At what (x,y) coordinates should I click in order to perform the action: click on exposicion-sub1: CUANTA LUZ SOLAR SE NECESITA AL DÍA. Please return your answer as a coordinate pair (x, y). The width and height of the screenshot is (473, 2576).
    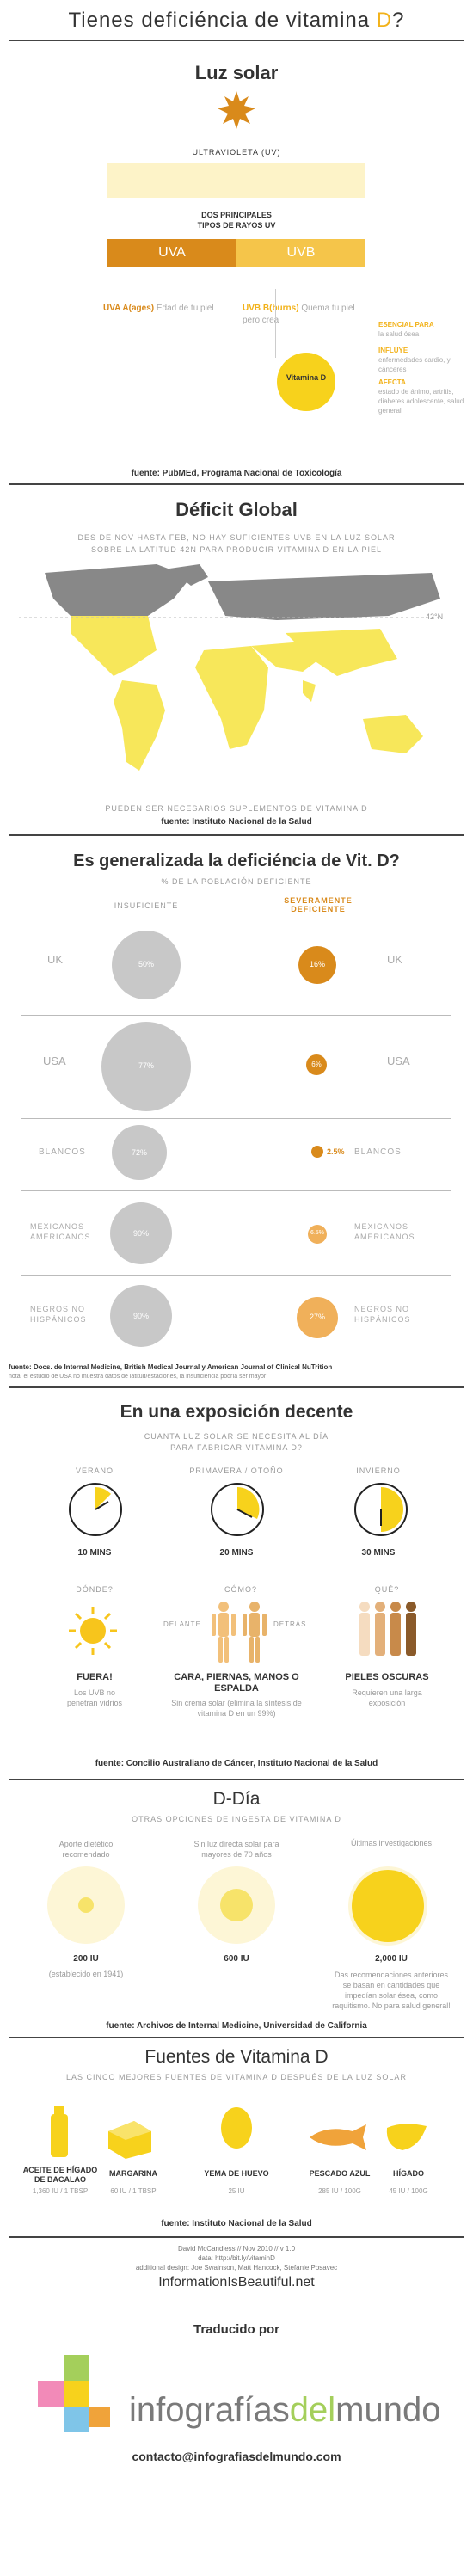
    Looking at the image, I should click on (236, 1436).